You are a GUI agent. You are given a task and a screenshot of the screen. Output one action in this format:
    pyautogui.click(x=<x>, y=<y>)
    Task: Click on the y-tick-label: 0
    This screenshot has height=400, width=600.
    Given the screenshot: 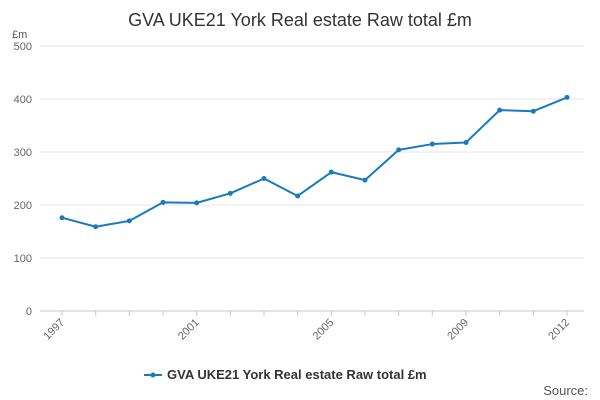 What is the action you would take?
    pyautogui.click(x=29, y=312)
    